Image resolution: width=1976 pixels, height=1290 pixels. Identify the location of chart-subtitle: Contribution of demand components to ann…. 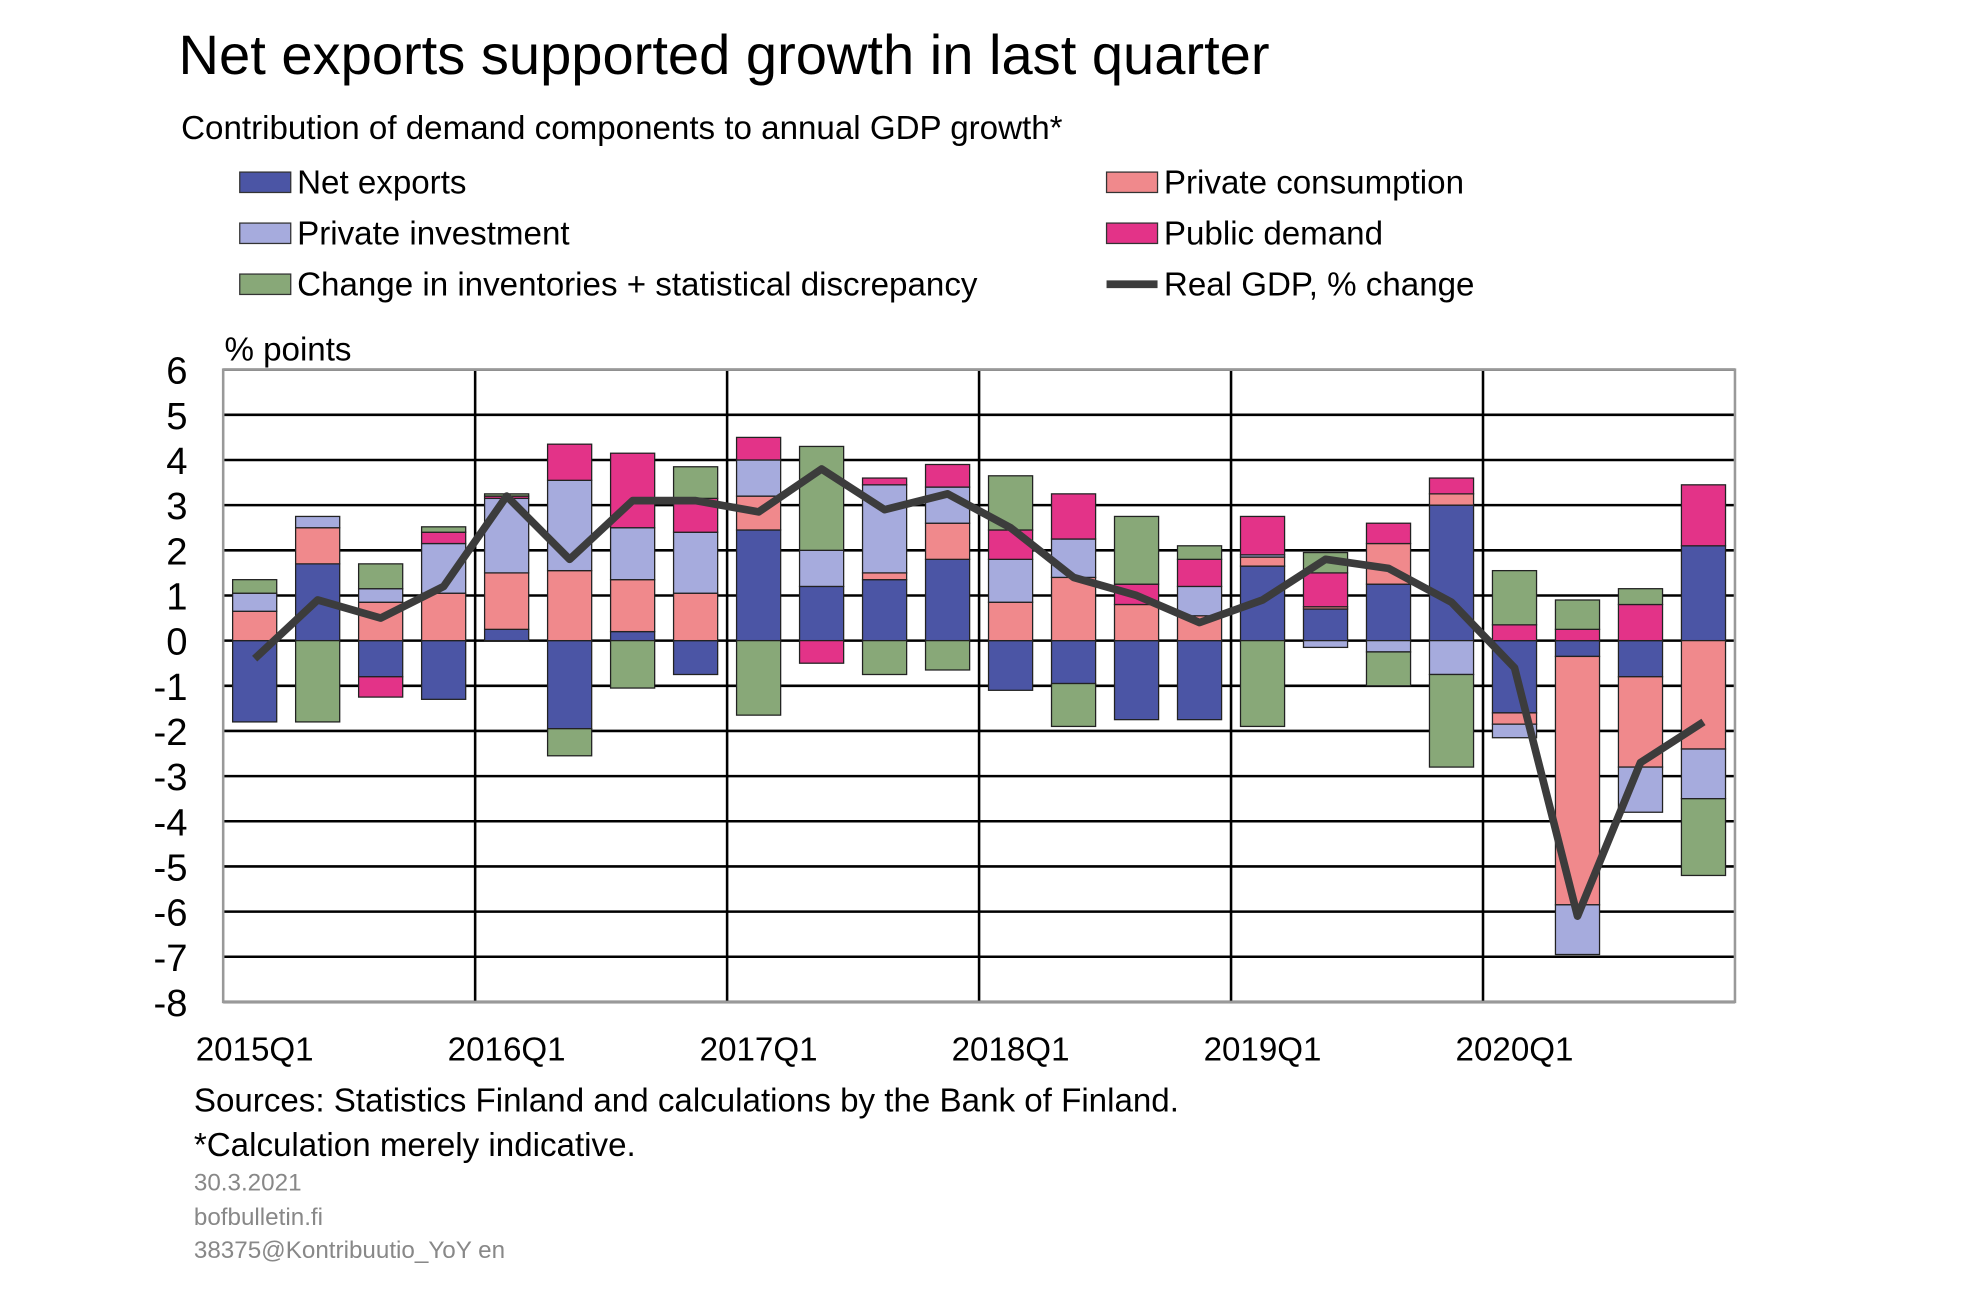
(622, 128).